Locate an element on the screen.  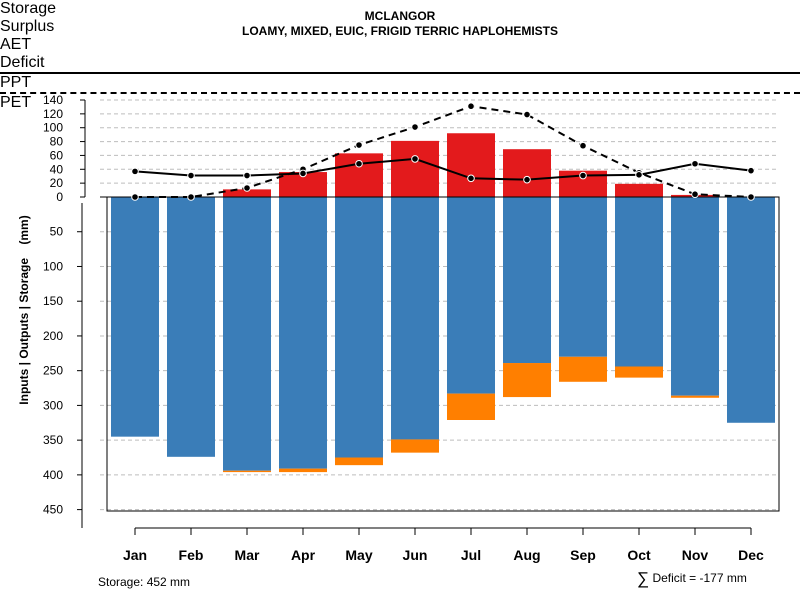
y-tick-label: 50 is located at coordinates (57, 232).